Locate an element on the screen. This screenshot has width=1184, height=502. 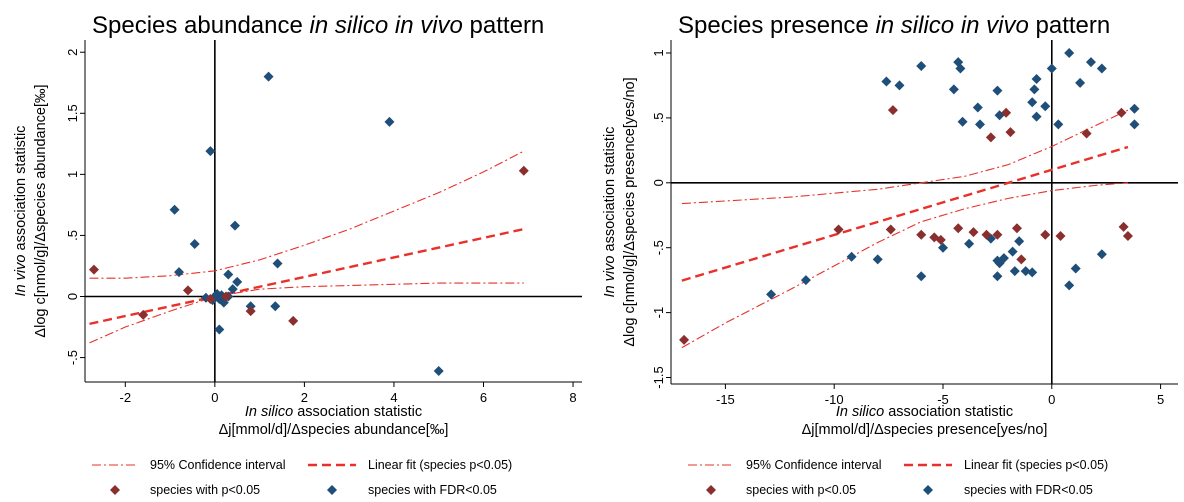
legend-pval-label: species with p<0.05 is located at coordinates (801, 490).